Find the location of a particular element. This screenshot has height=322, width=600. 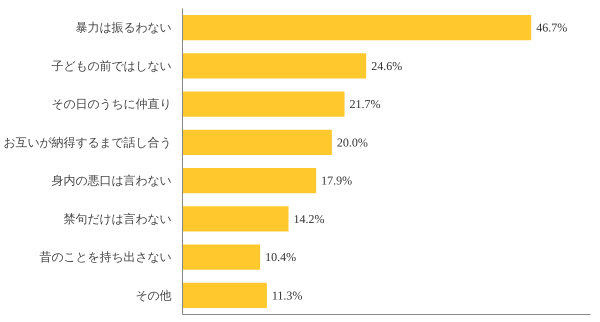

y-tick-label: 子どもの前ではしない is located at coordinates (112, 65).